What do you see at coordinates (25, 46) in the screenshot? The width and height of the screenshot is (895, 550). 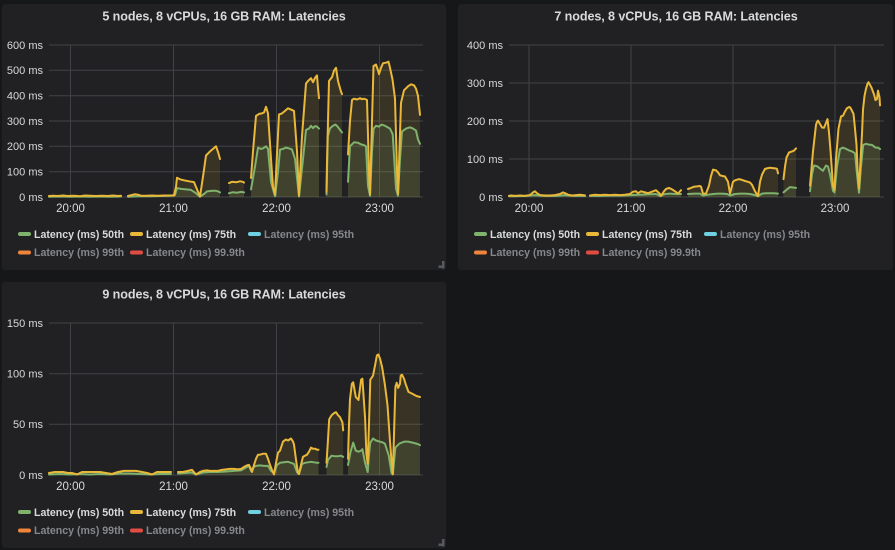 I see `svg-text: 600 ms` at bounding box center [25, 46].